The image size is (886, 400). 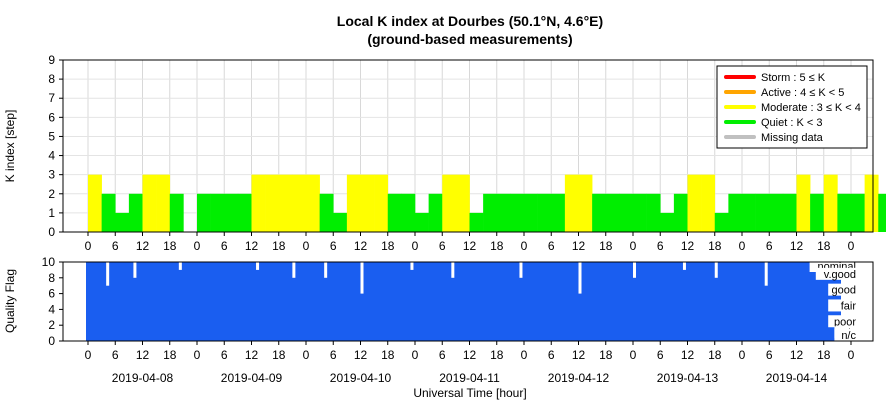 What do you see at coordinates (792, 138) in the screenshot?
I see `legend-label: Missing data` at bounding box center [792, 138].